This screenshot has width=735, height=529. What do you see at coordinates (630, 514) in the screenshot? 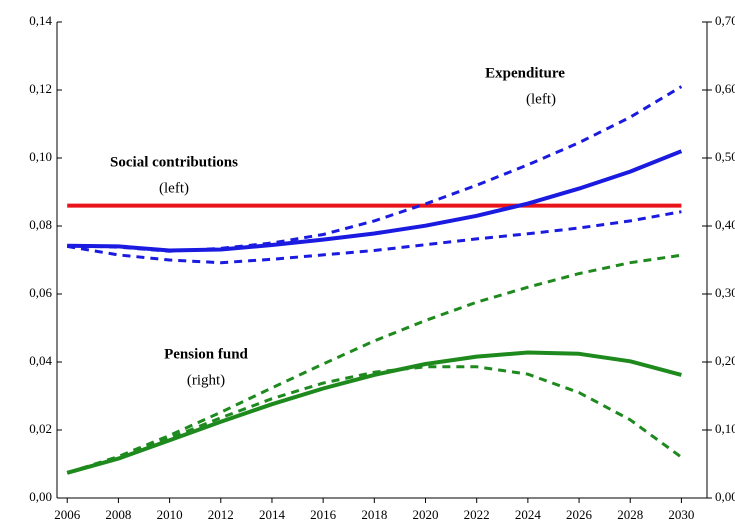
I see `x-tick-label: 2028` at bounding box center [630, 514].